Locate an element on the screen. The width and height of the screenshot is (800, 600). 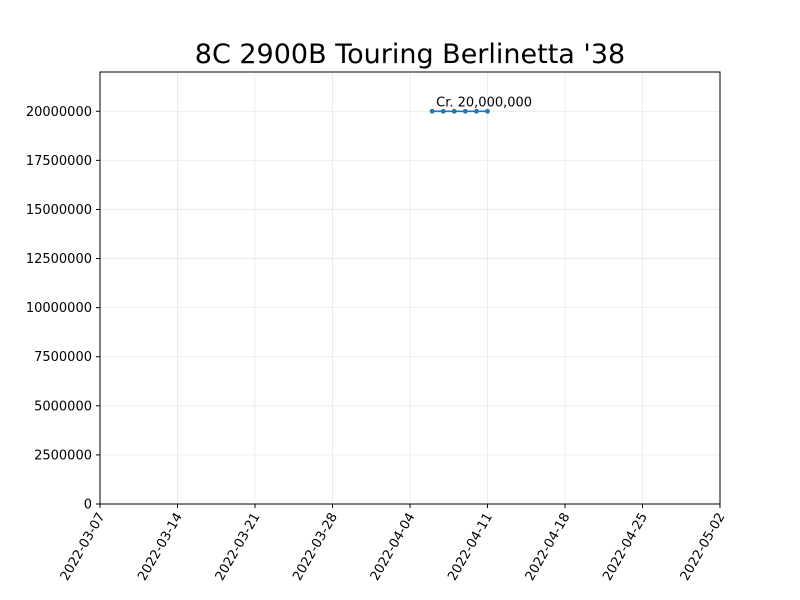
annotation-label: Cr. 20,000,000 is located at coordinates (484, 102).